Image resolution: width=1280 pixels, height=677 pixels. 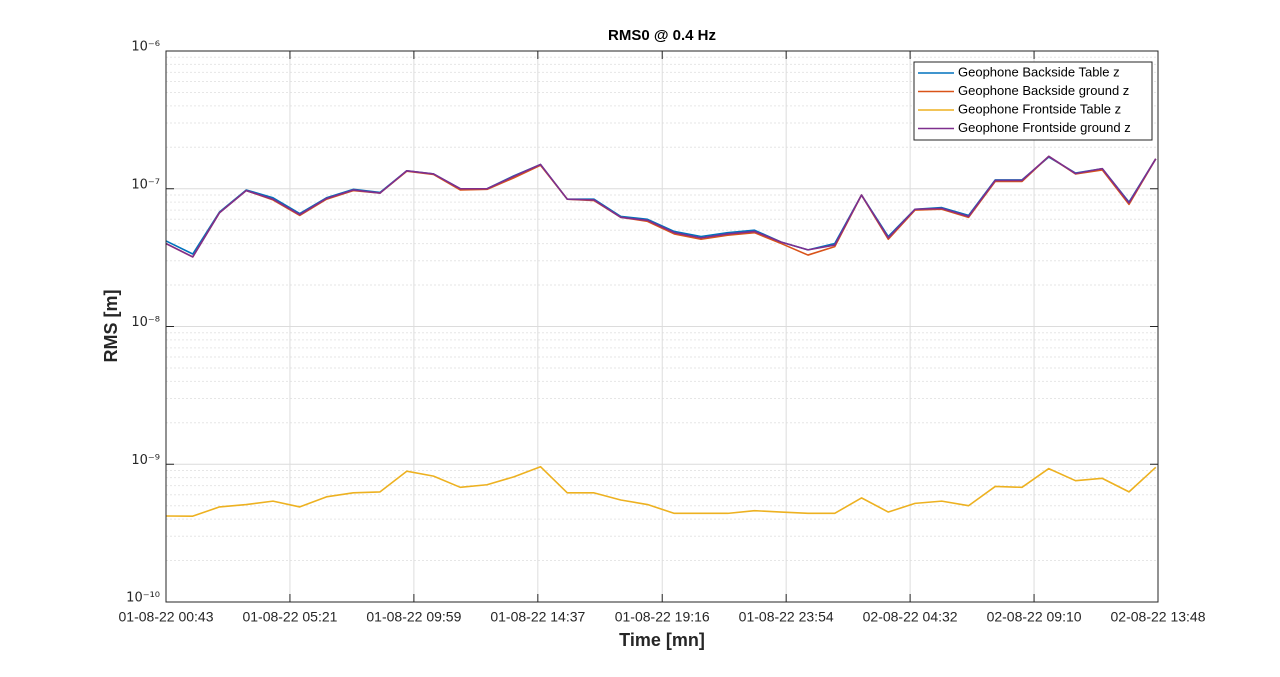 What do you see at coordinates (145, 47) in the screenshot?
I see `y-tick-label: 10⁻⁶` at bounding box center [145, 47].